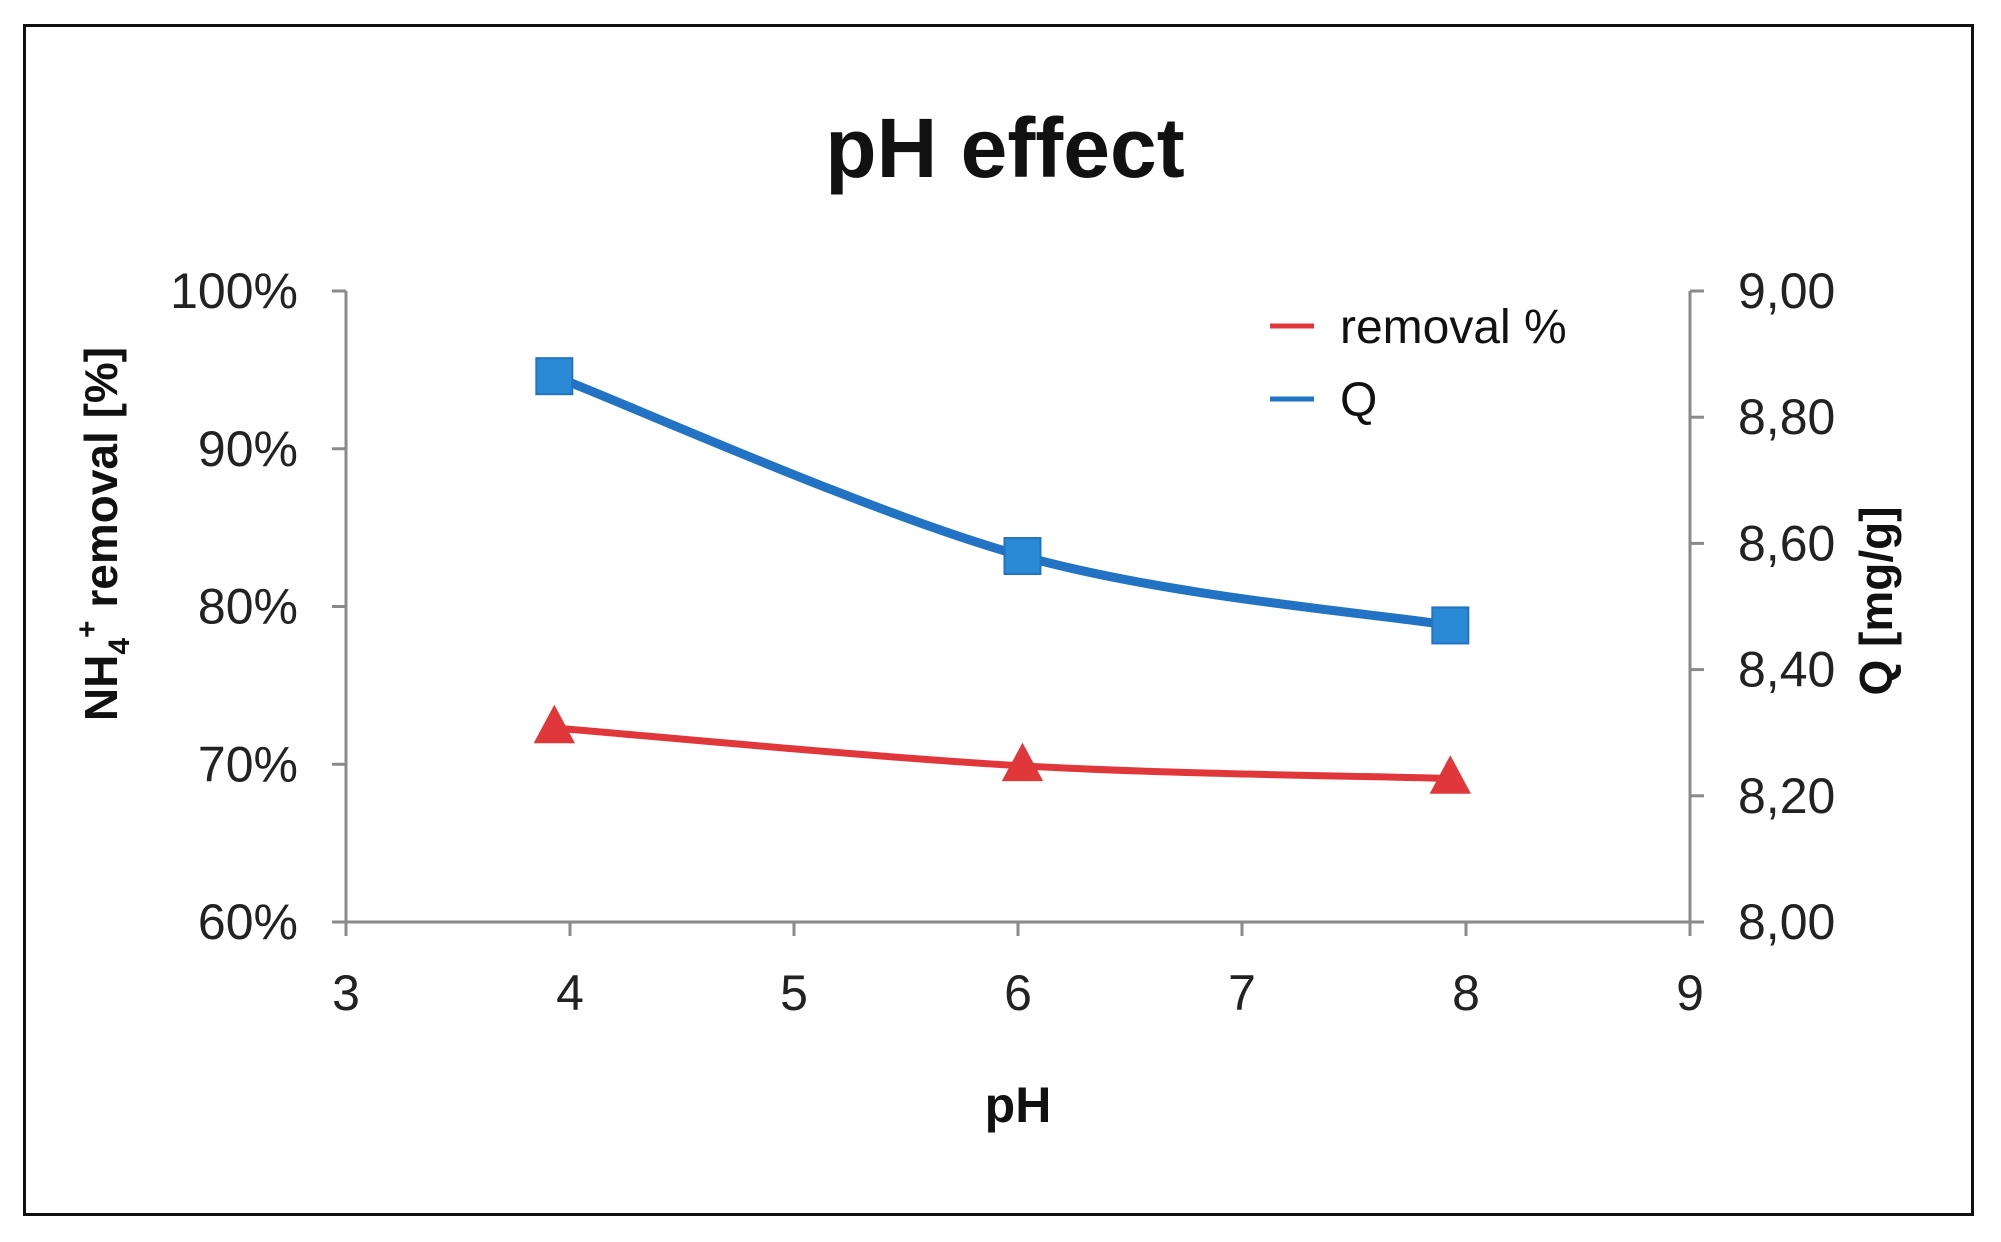 The image size is (2001, 1242). What do you see at coordinates (1786, 796) in the screenshot?
I see `y-right-tick-label: 8,20` at bounding box center [1786, 796].